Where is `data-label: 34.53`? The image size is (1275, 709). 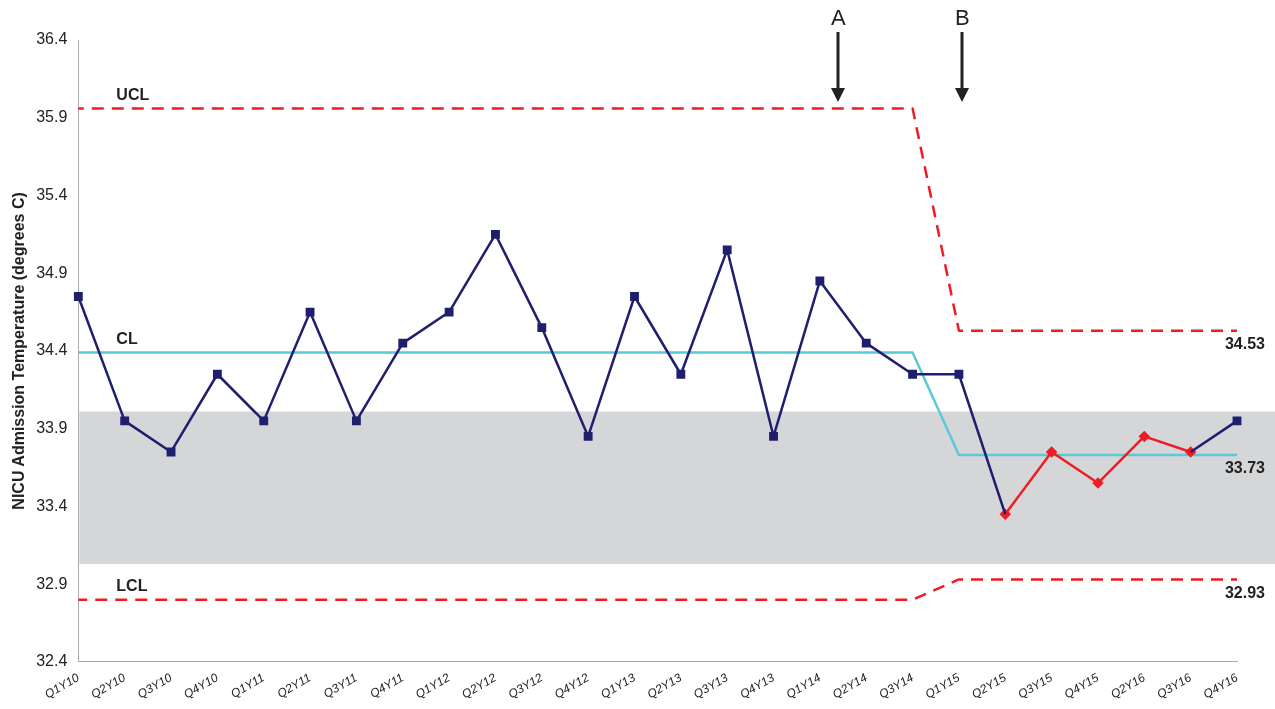 data-label: 34.53 is located at coordinates (1245, 344).